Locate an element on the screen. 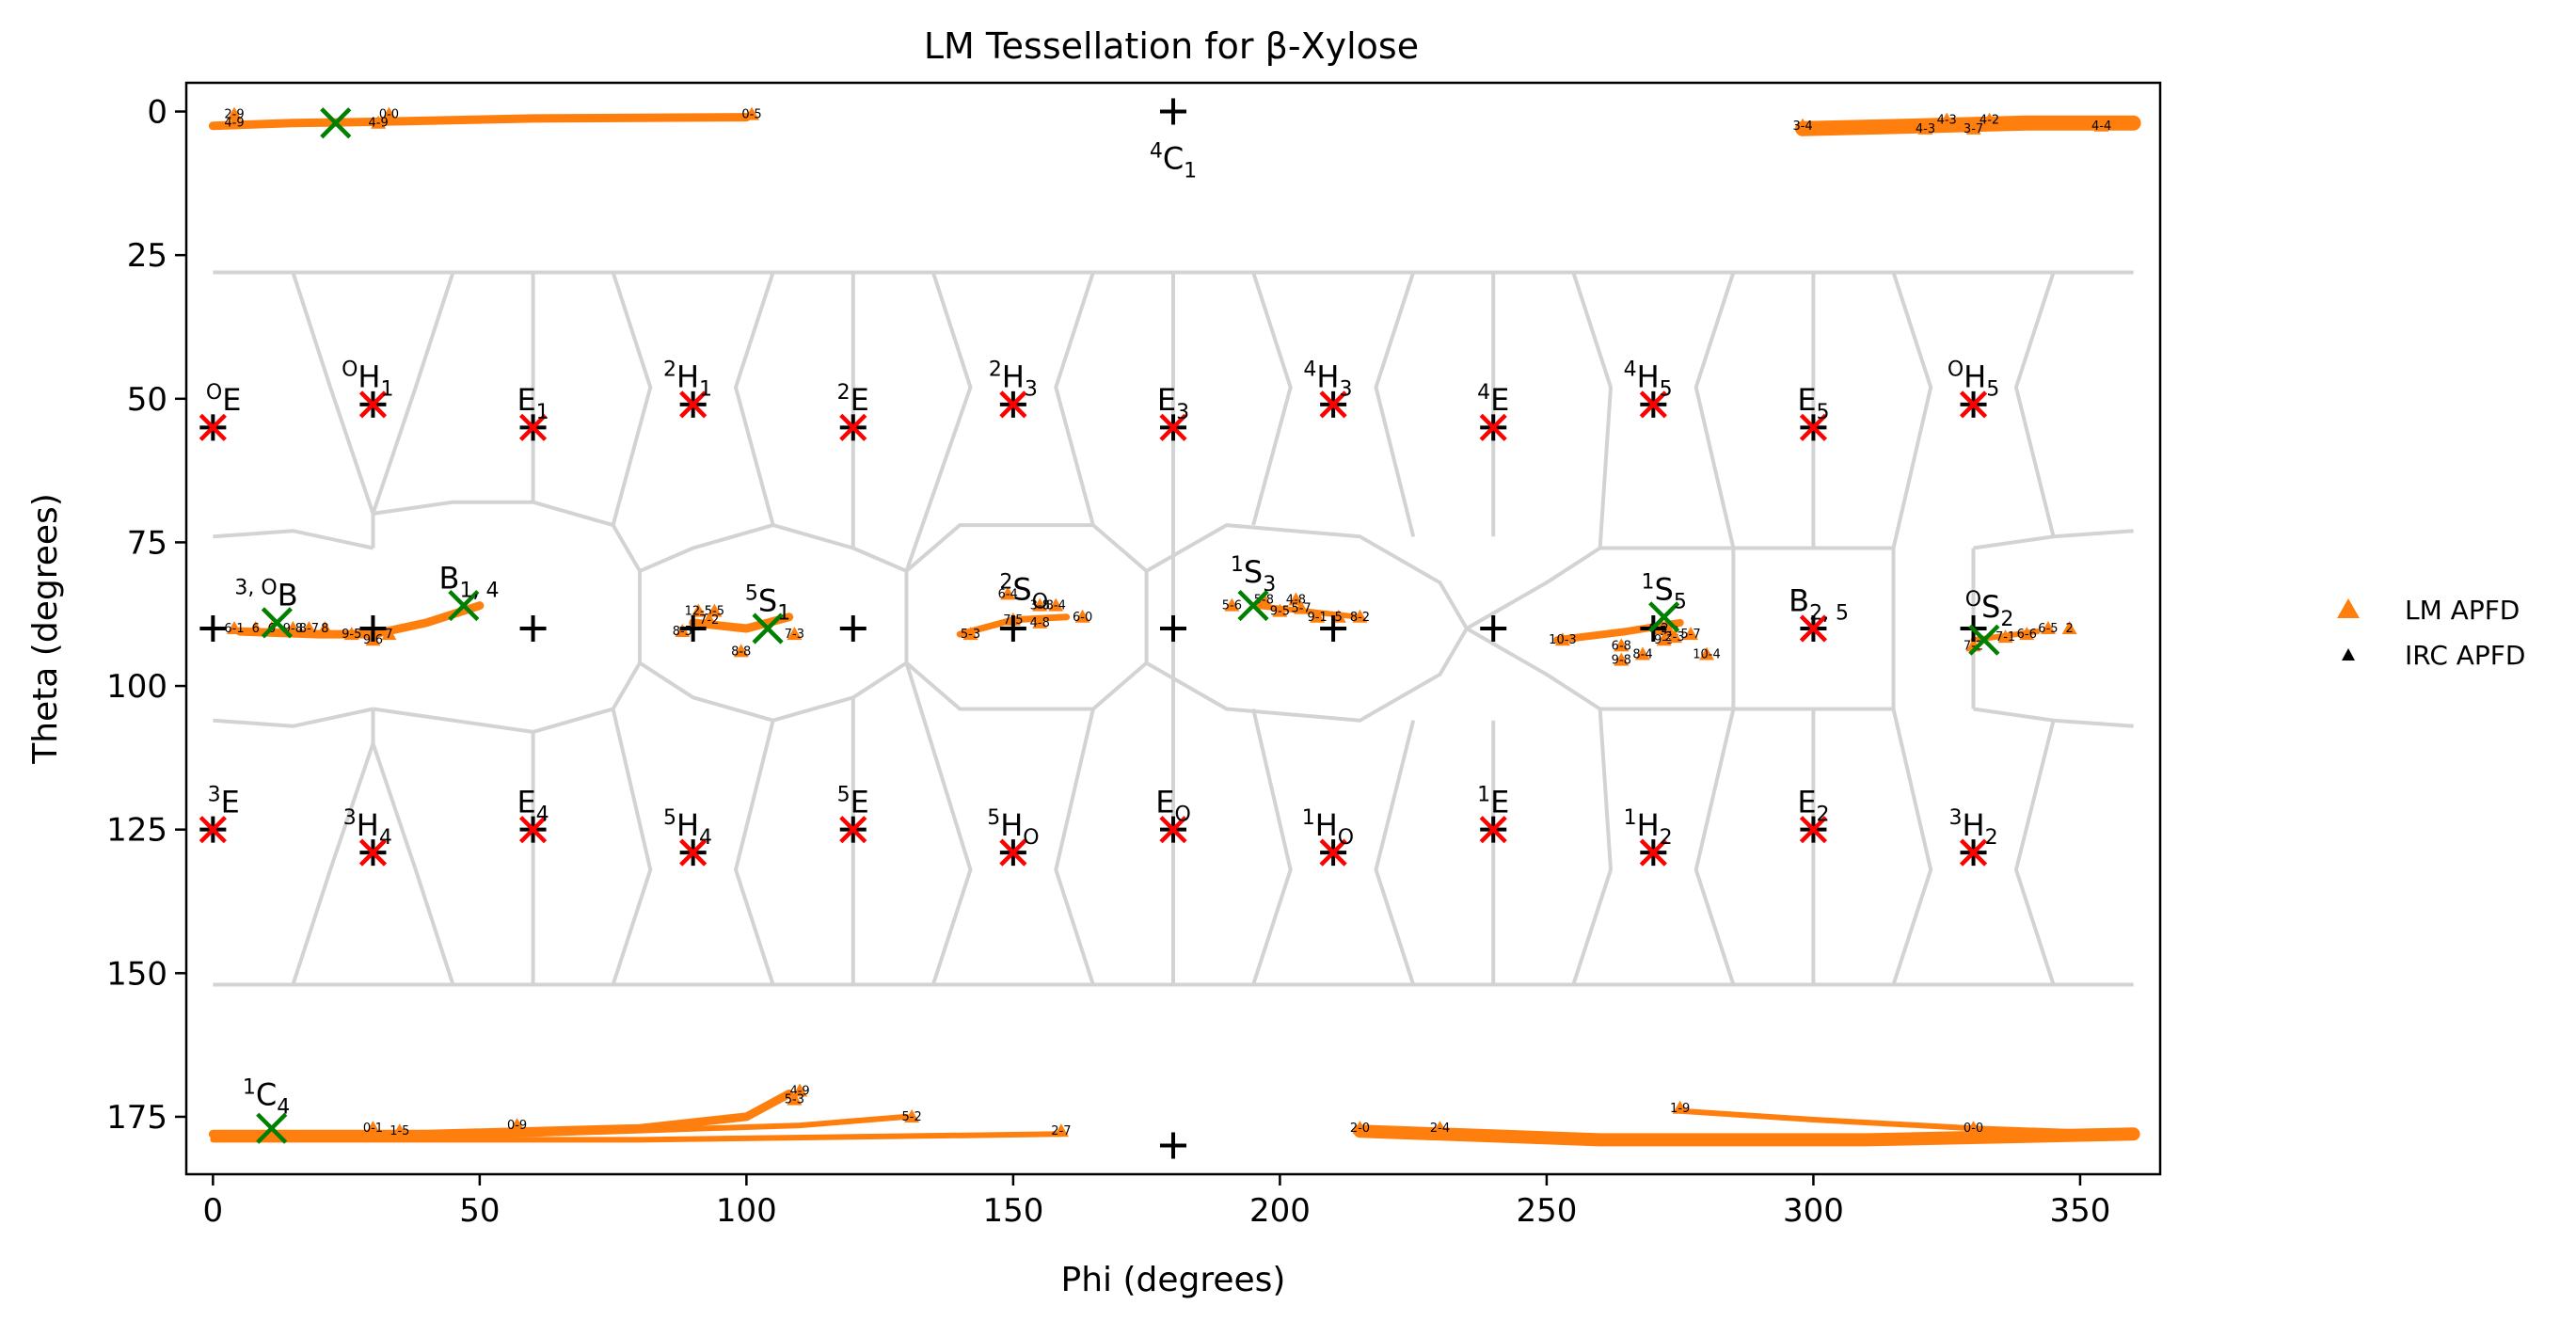 The height and width of the screenshot is (1321, 2576). lm-apfd-label: 3-7 is located at coordinates (1974, 129).